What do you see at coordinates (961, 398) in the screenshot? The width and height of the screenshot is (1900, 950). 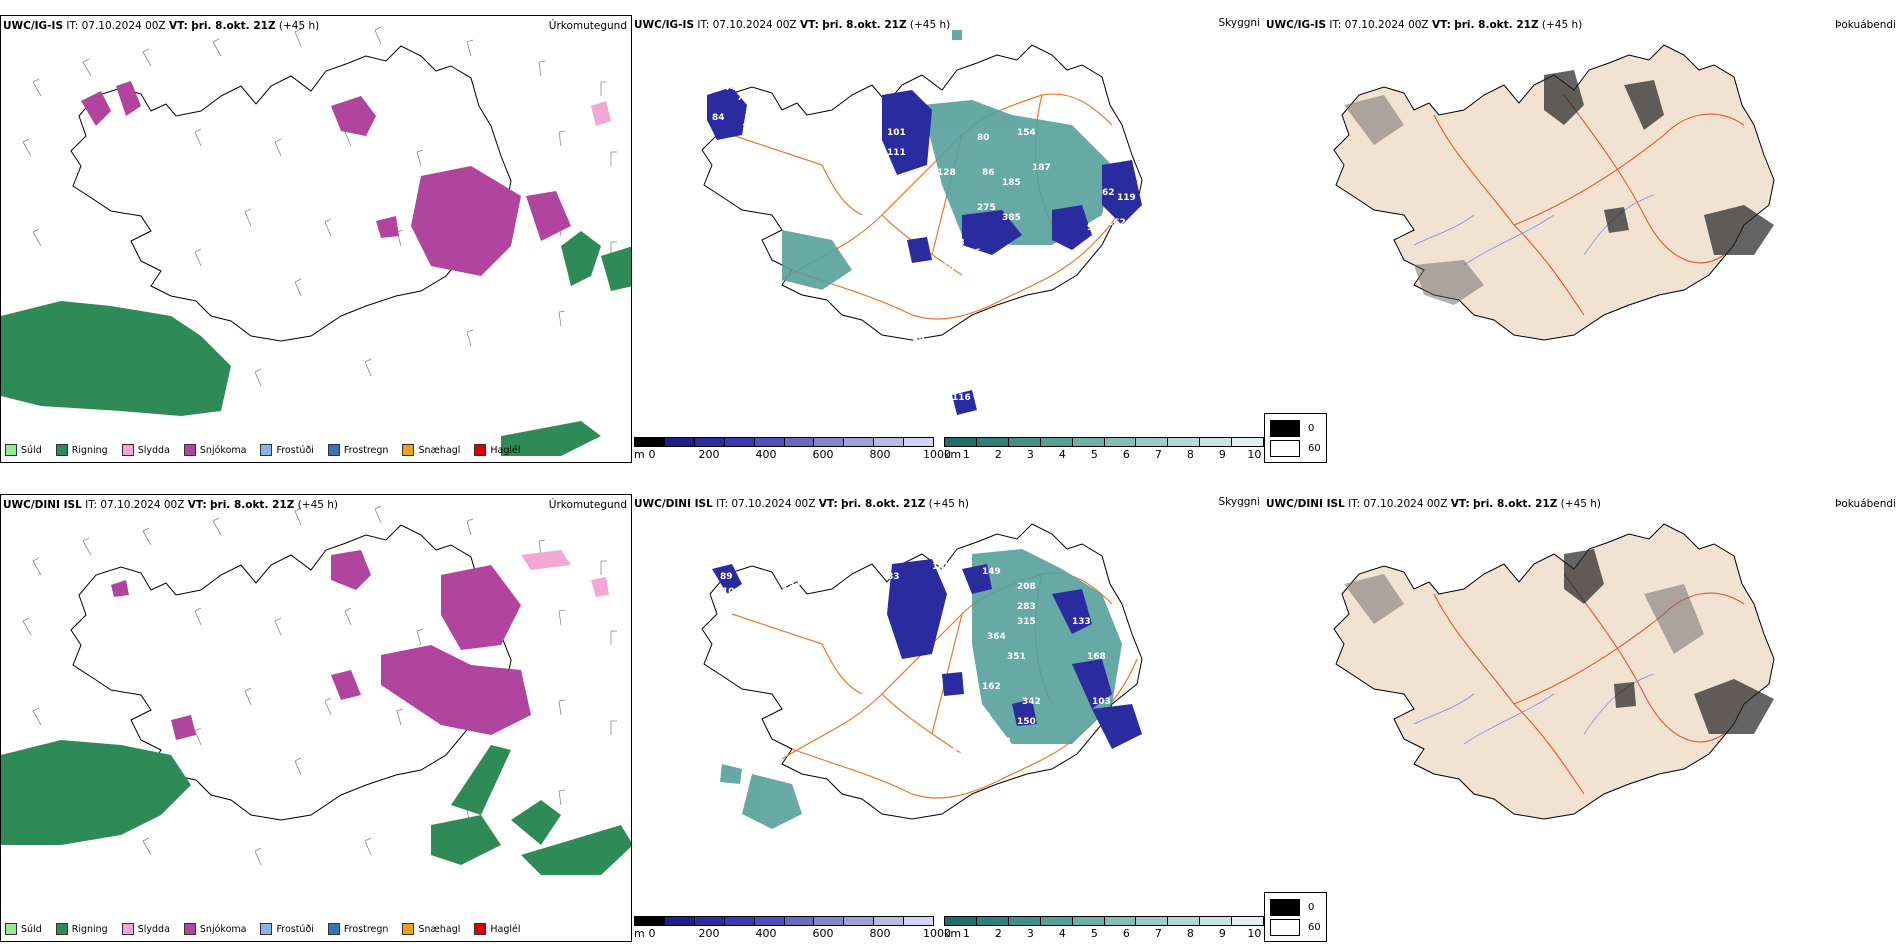 I see `visibility-value-label: 116` at bounding box center [961, 398].